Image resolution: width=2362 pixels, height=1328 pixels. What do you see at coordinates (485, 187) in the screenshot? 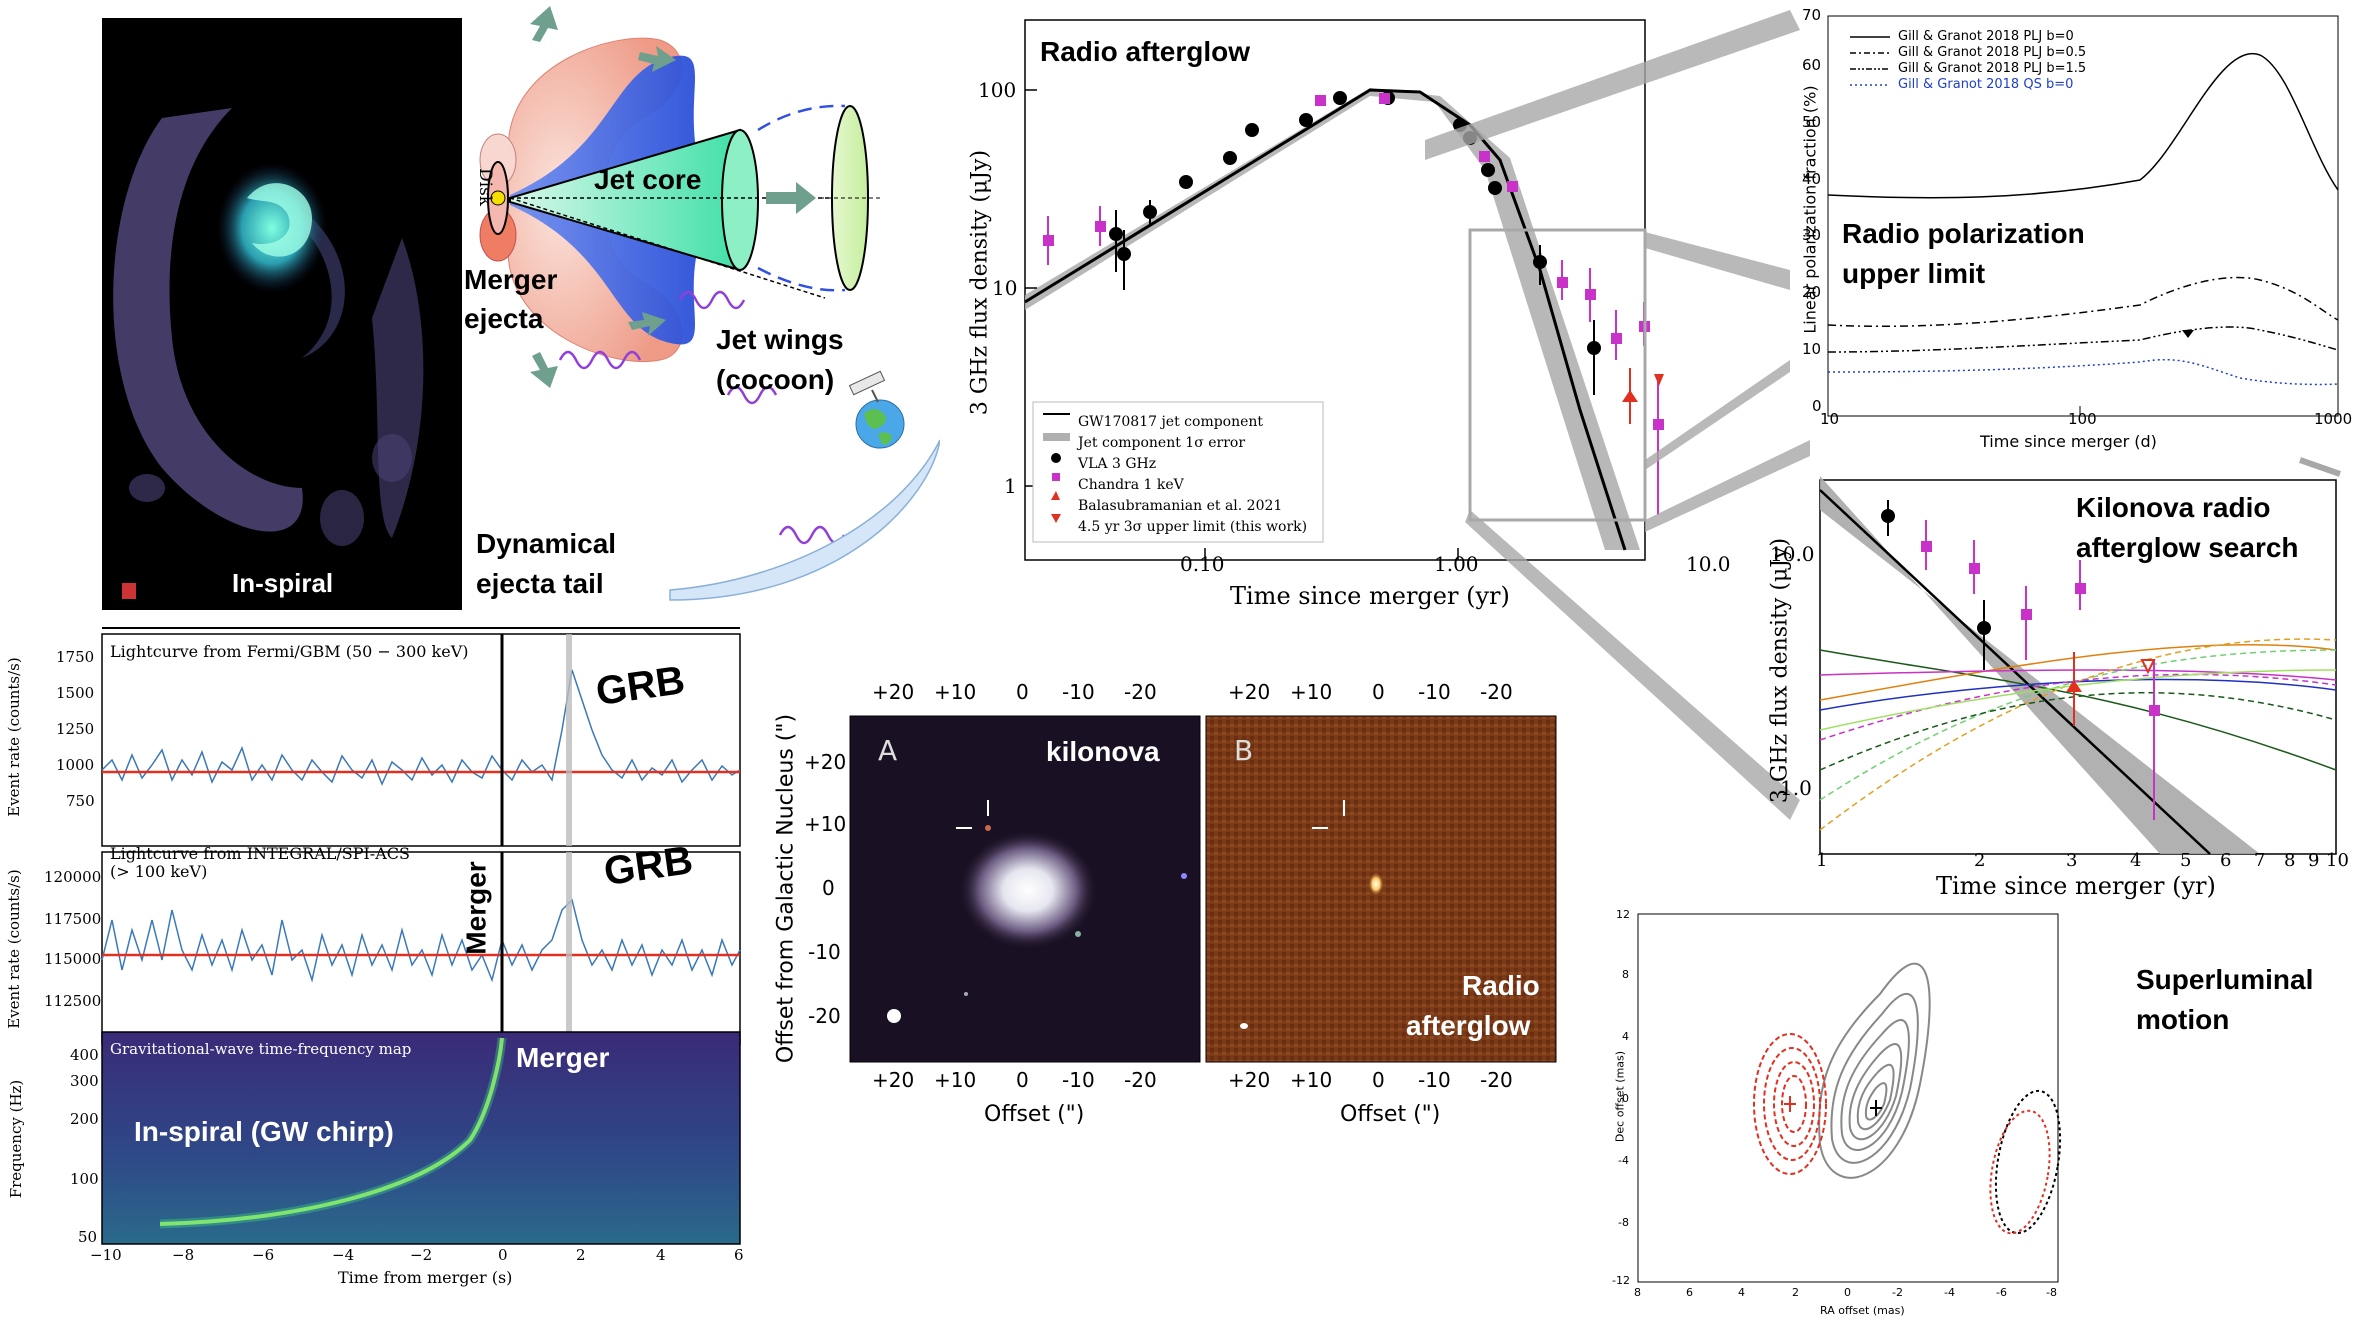
I see `disk-label: Disk` at bounding box center [485, 187].